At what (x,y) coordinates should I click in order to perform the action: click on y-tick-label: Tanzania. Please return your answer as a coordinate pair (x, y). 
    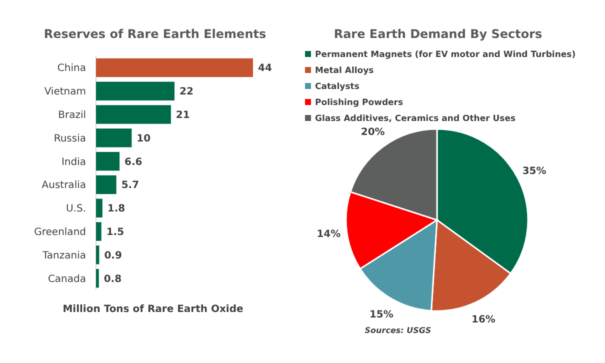
    Looking at the image, I should click on (63, 256).